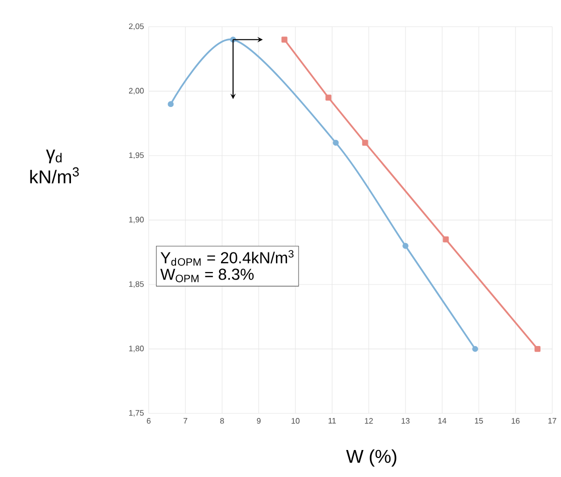 The image size is (561, 477). Describe the element at coordinates (371, 458) in the screenshot. I see `x-axis-title: W (%)` at that location.